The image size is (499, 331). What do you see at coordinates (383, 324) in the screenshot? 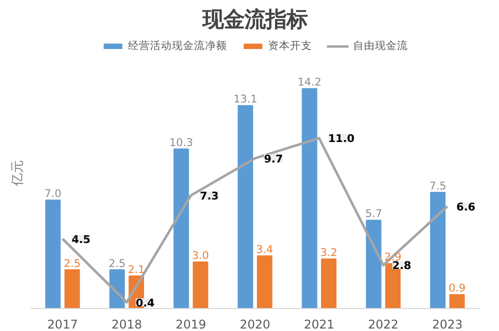
I see `x-tick-label: 2022` at bounding box center [383, 324].